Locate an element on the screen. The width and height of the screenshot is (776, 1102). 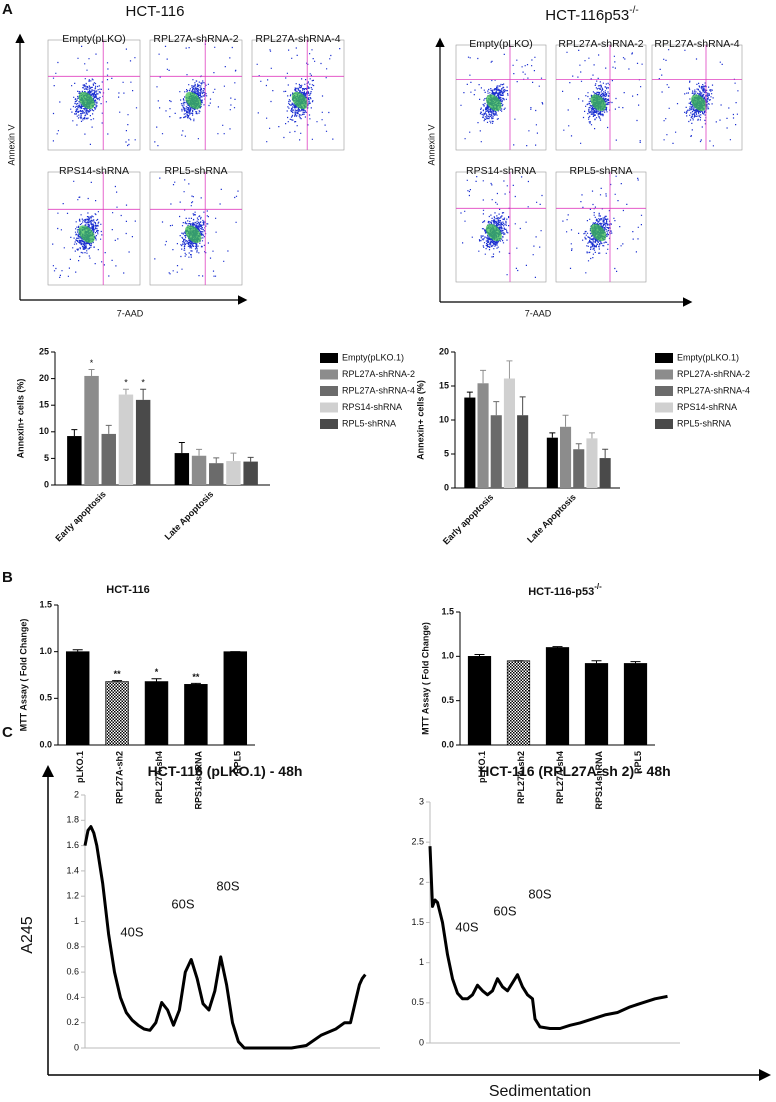
y-tick-label: 0.4 is located at coordinates (72, 997).